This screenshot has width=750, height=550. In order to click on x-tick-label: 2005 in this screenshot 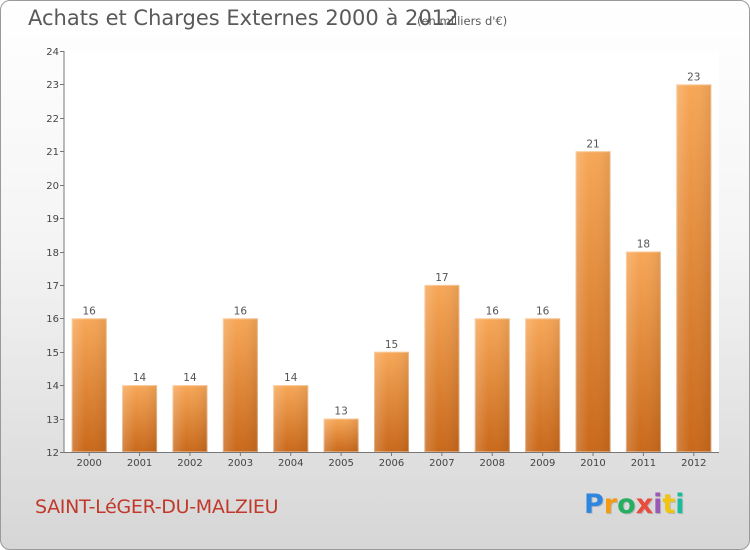, I will do `click(340, 463)`.